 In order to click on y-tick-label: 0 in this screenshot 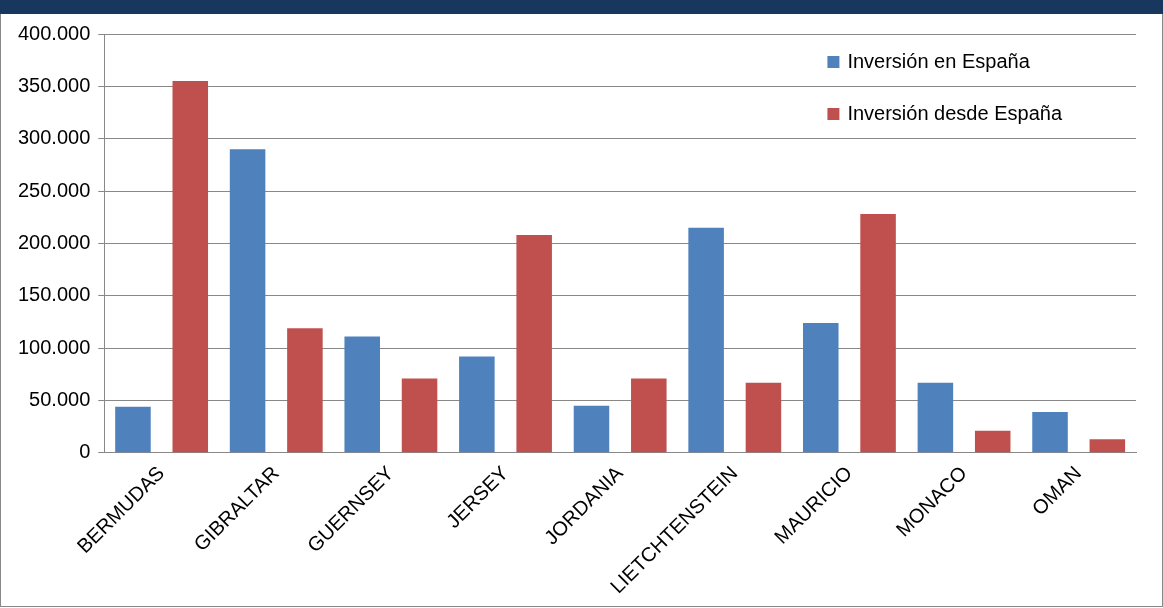, I will do `click(85, 451)`.